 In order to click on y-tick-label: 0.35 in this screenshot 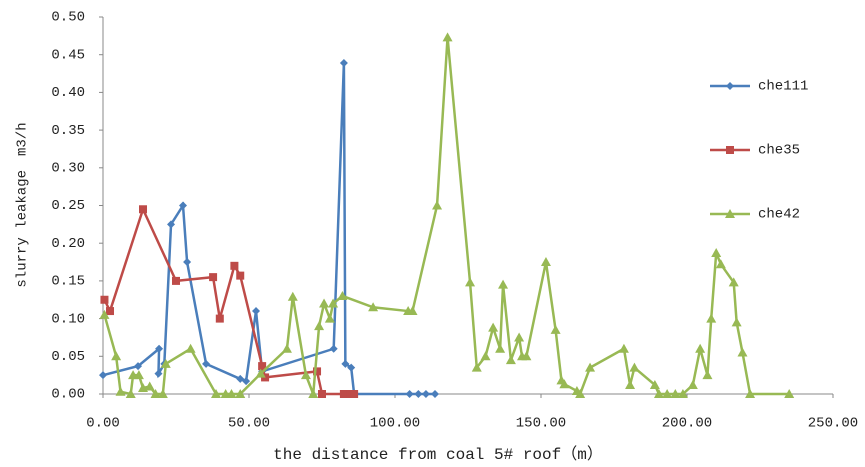, I will do `click(68, 131)`.